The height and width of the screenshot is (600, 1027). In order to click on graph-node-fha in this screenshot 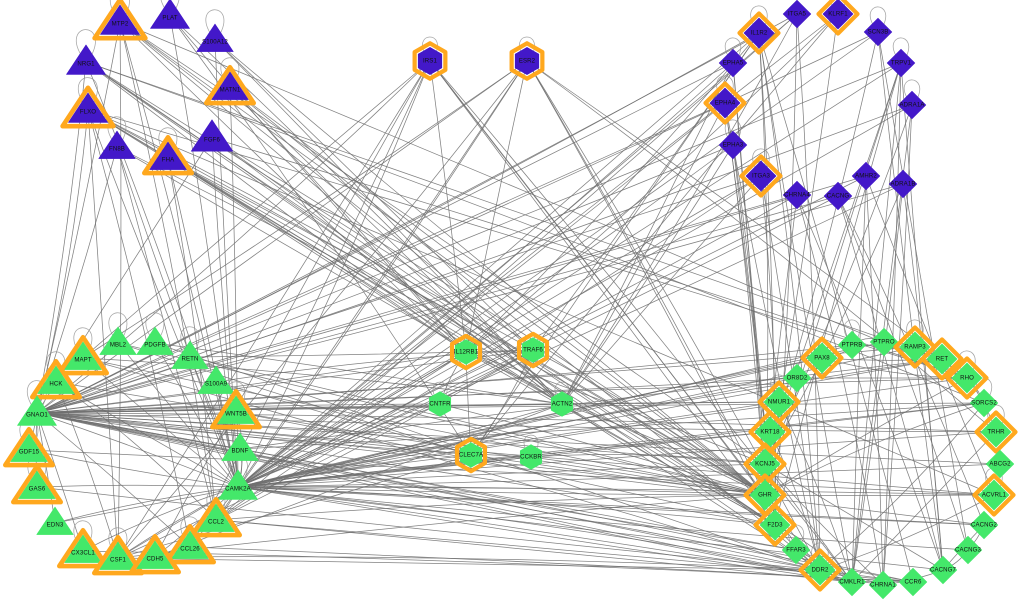, I will do `click(168, 155)`.